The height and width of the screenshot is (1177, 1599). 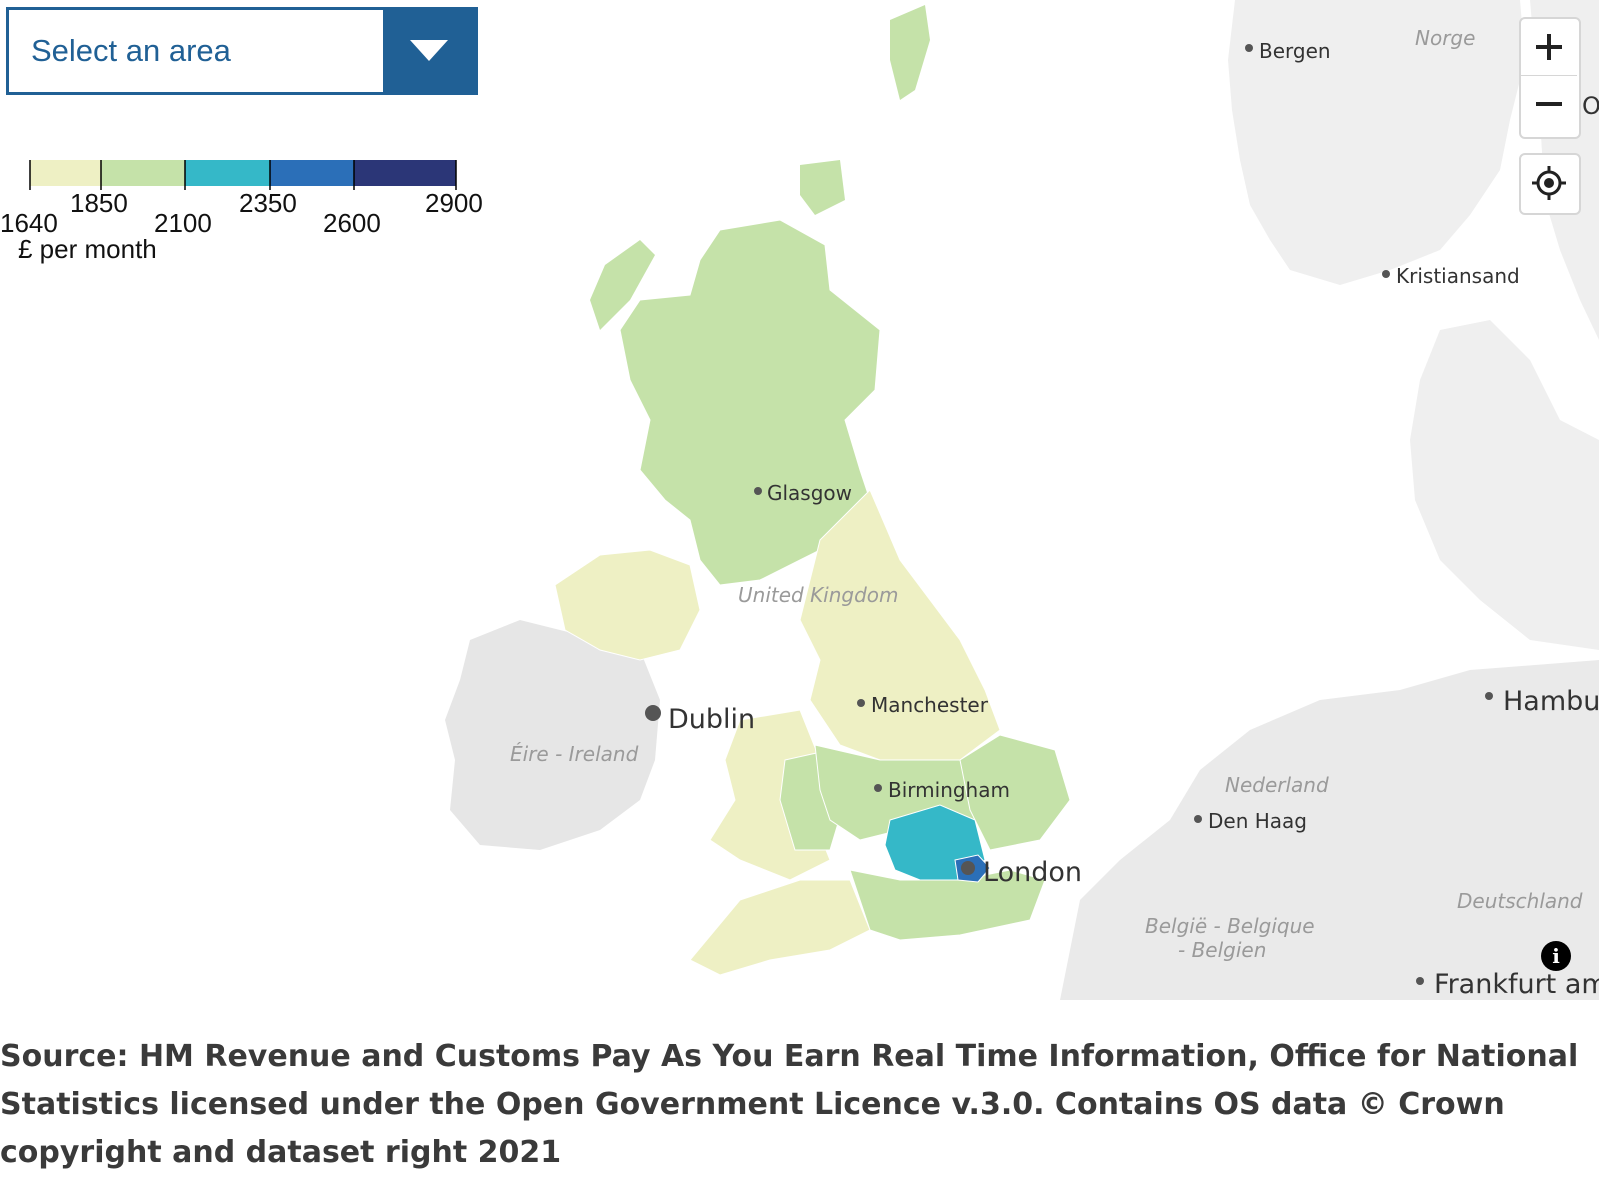 What do you see at coordinates (1032, 872) in the screenshot?
I see `city-label-london: London` at bounding box center [1032, 872].